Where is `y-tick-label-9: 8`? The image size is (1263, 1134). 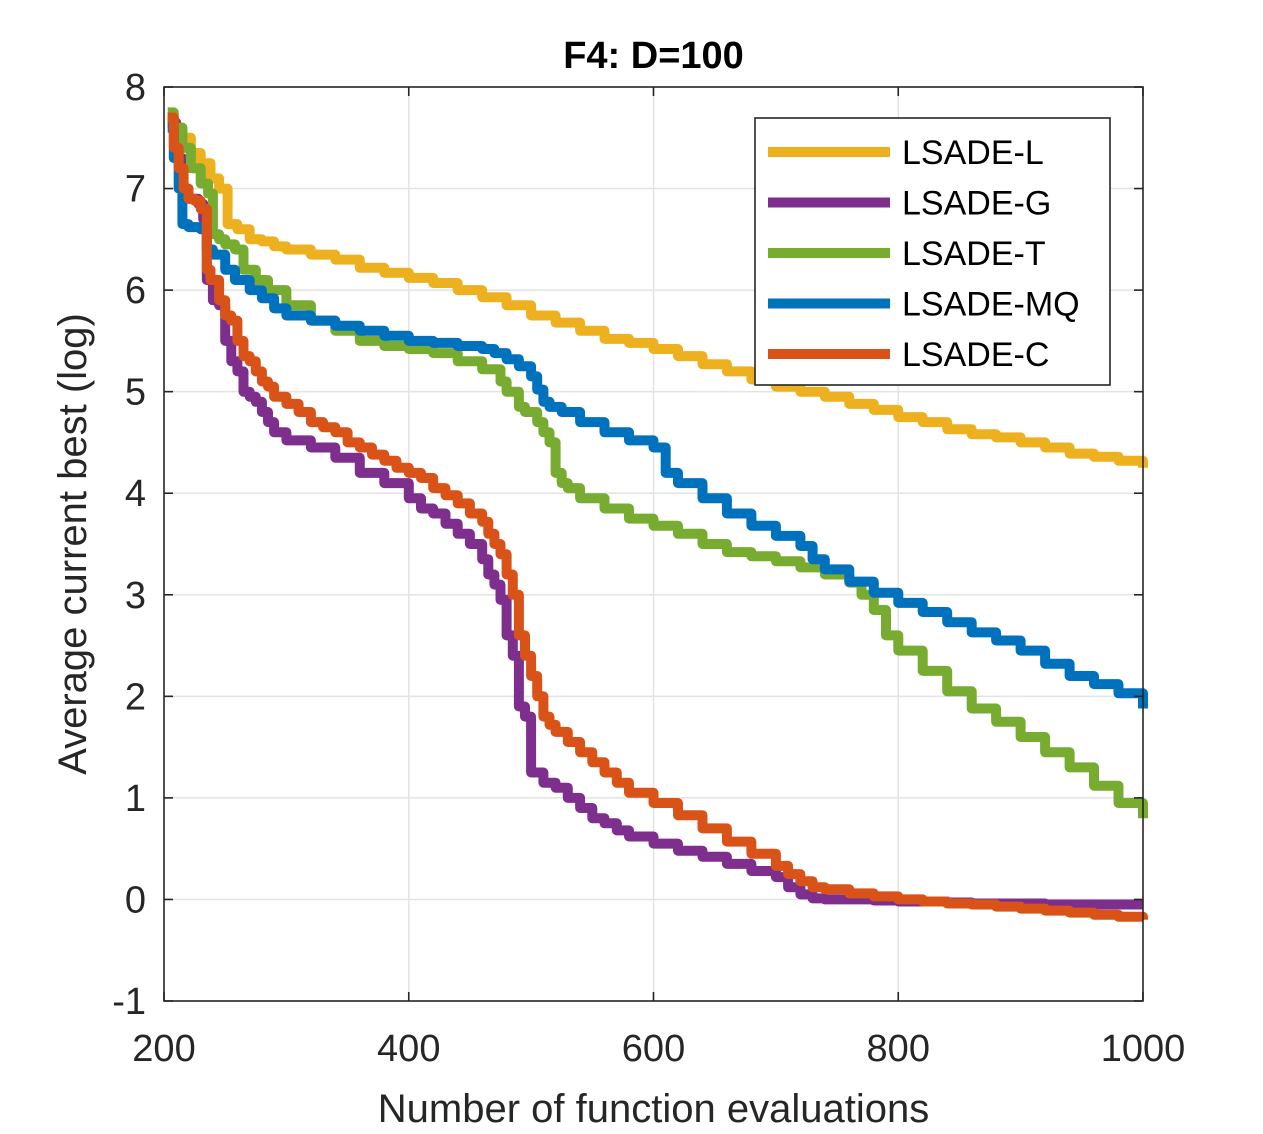 y-tick-label-9: 8 is located at coordinates (135, 88).